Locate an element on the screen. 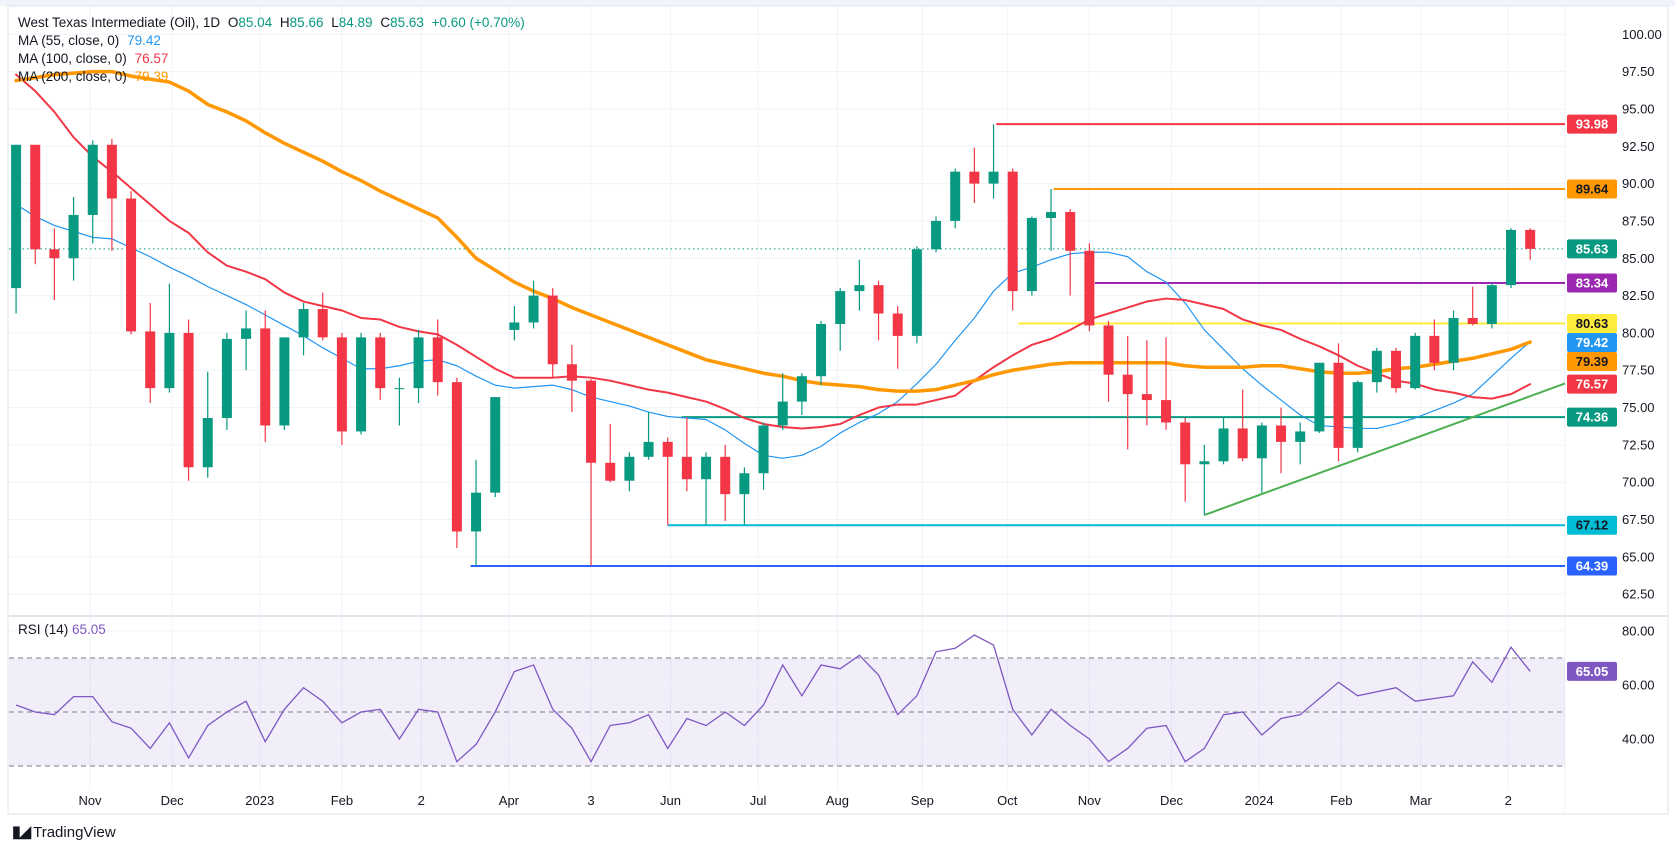  tradingview-logo: ▮◢ TradingView is located at coordinates (64, 832).